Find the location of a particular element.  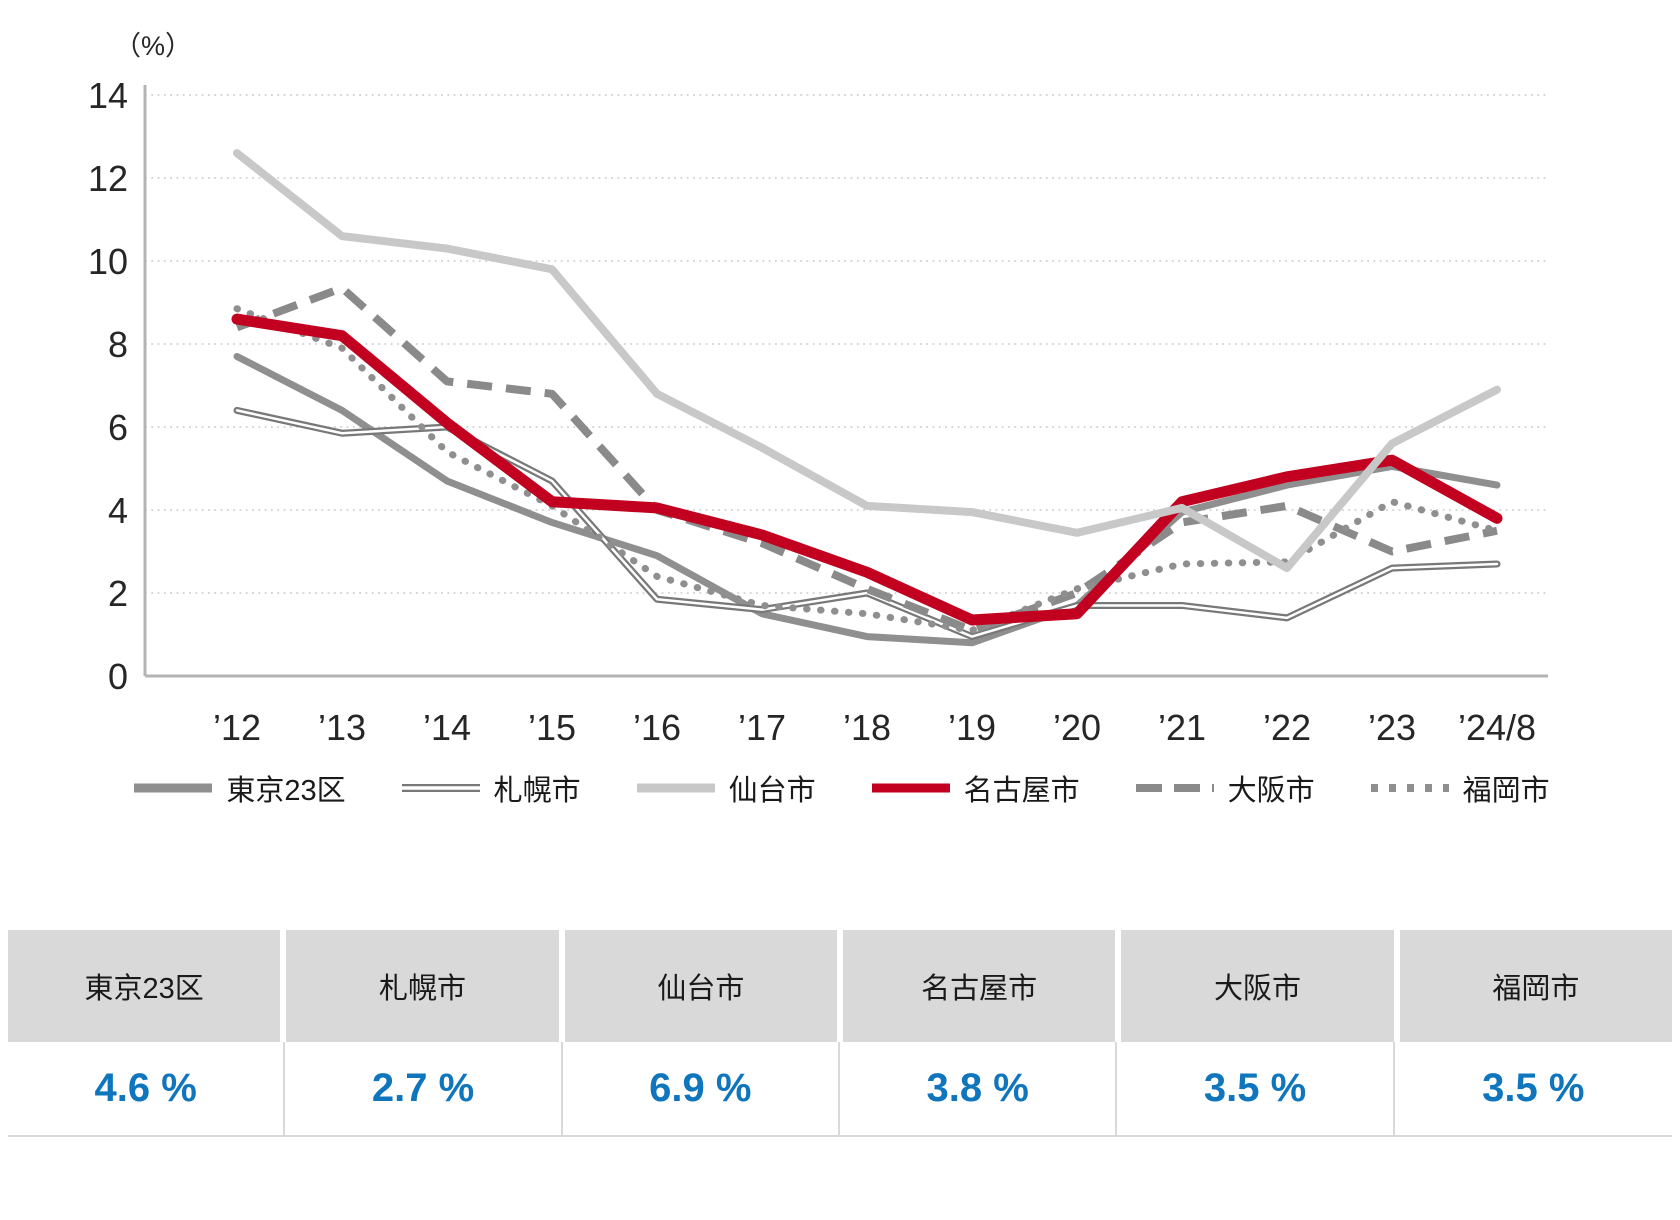

series-line-札幌市-inner-white is located at coordinates (867, 523).